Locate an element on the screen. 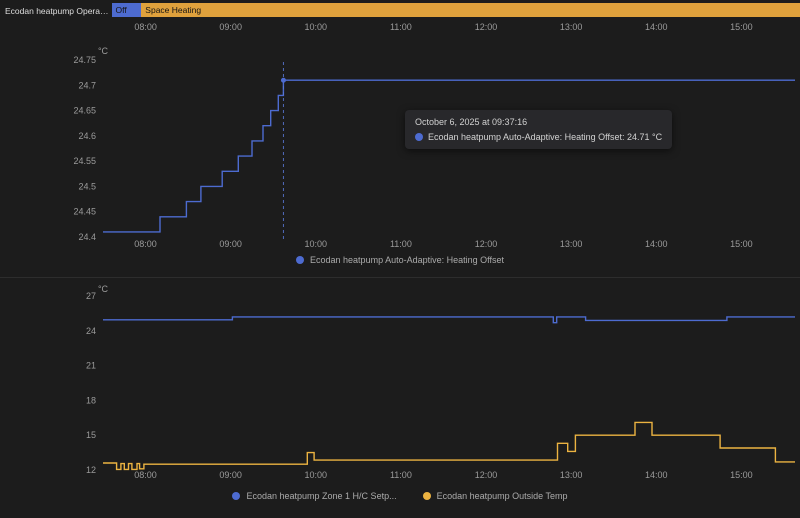 The height and width of the screenshot is (518, 800). legend-dot-zone1-setpoint is located at coordinates (236, 496).